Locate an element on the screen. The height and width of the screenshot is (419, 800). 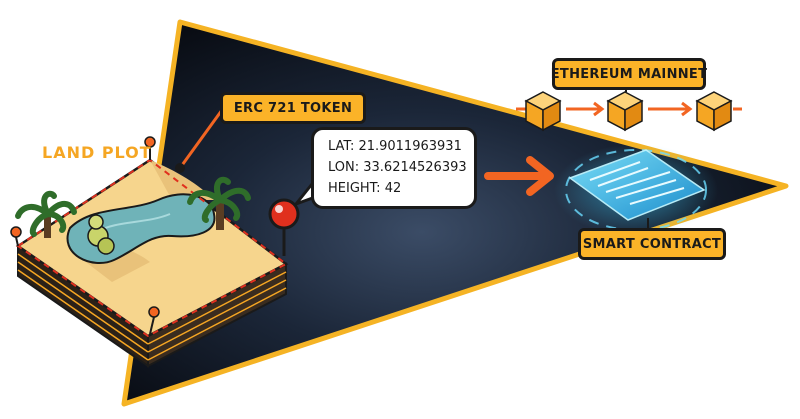
flow-arrow is located at coordinates (519, 176).